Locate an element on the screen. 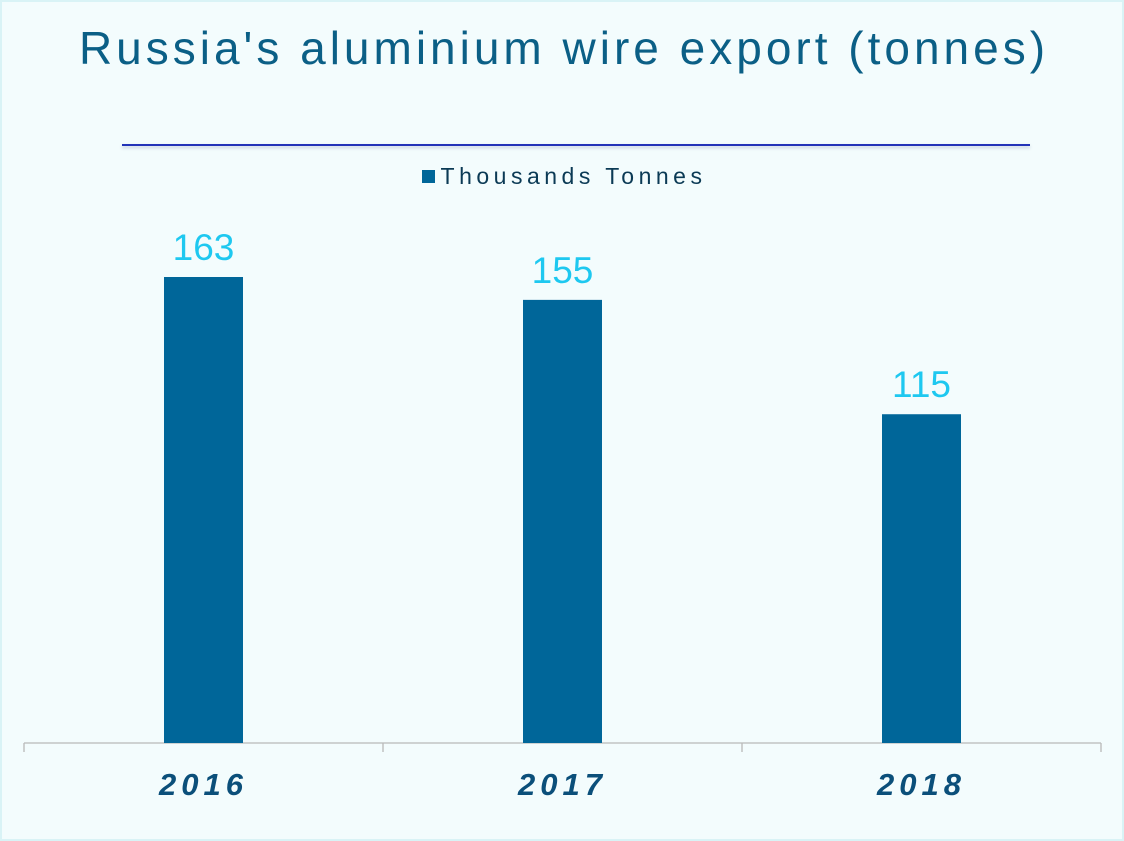 Image resolution: width=1124 pixels, height=841 pixels. chart-title: Russia's aluminium wire export (tonnes) is located at coordinates (564, 48).